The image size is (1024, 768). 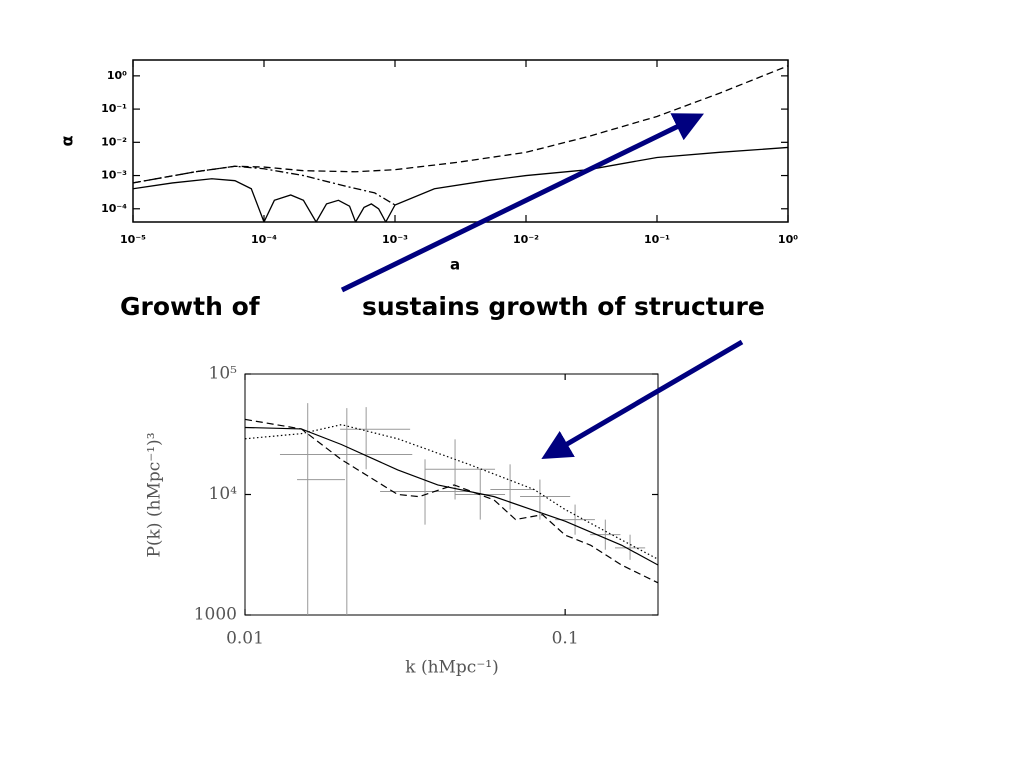 I want to click on x-tick-label: 10⁻¹, so click(x=657, y=239).